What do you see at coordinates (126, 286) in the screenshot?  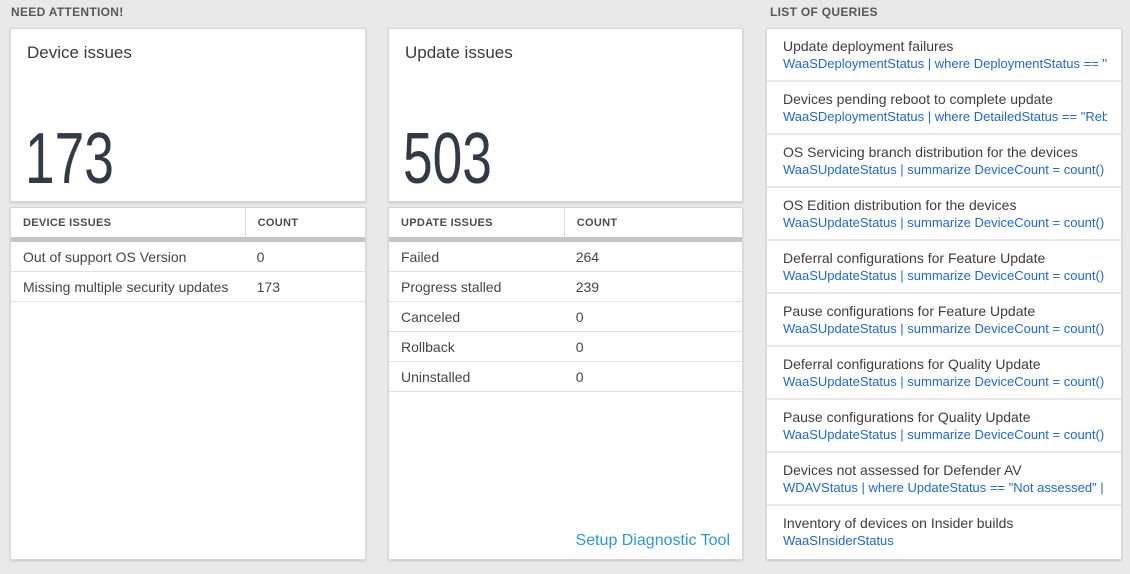 I see `row-label: Missing multiple security updates` at bounding box center [126, 286].